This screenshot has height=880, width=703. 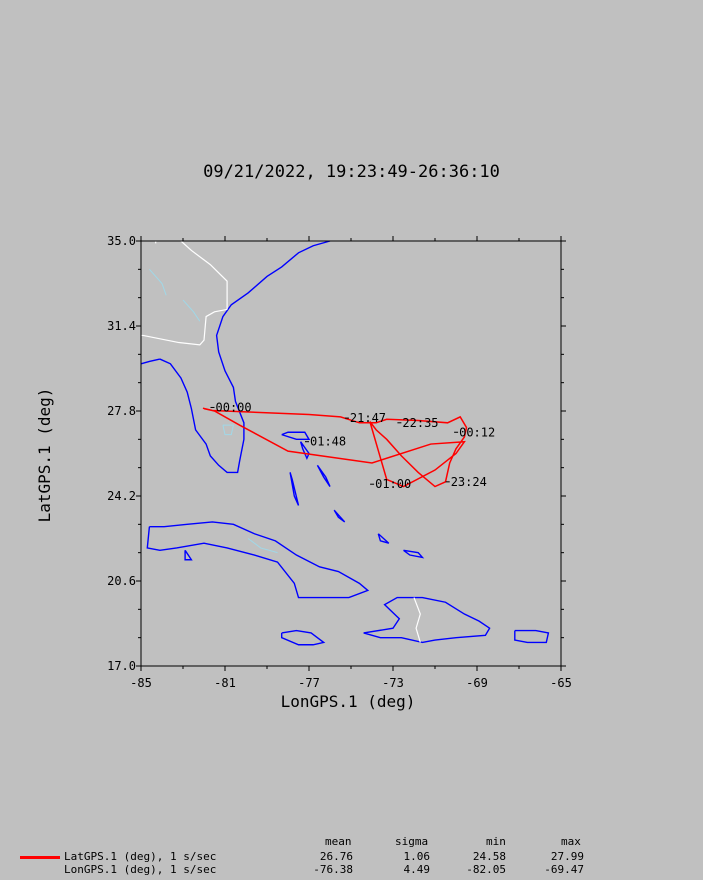 I want to click on stats-header-row: mean sigma min max, so click(x=351, y=841).